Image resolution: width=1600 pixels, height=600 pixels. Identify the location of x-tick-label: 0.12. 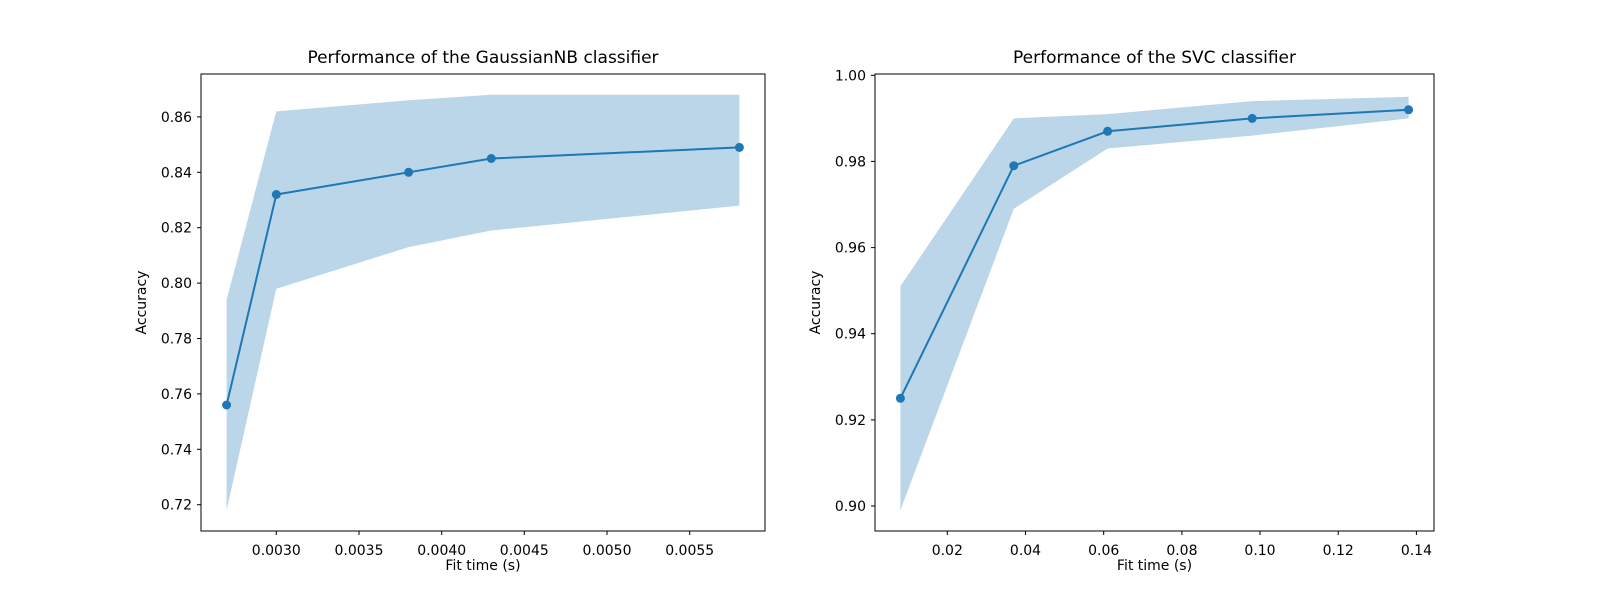
(1338, 551).